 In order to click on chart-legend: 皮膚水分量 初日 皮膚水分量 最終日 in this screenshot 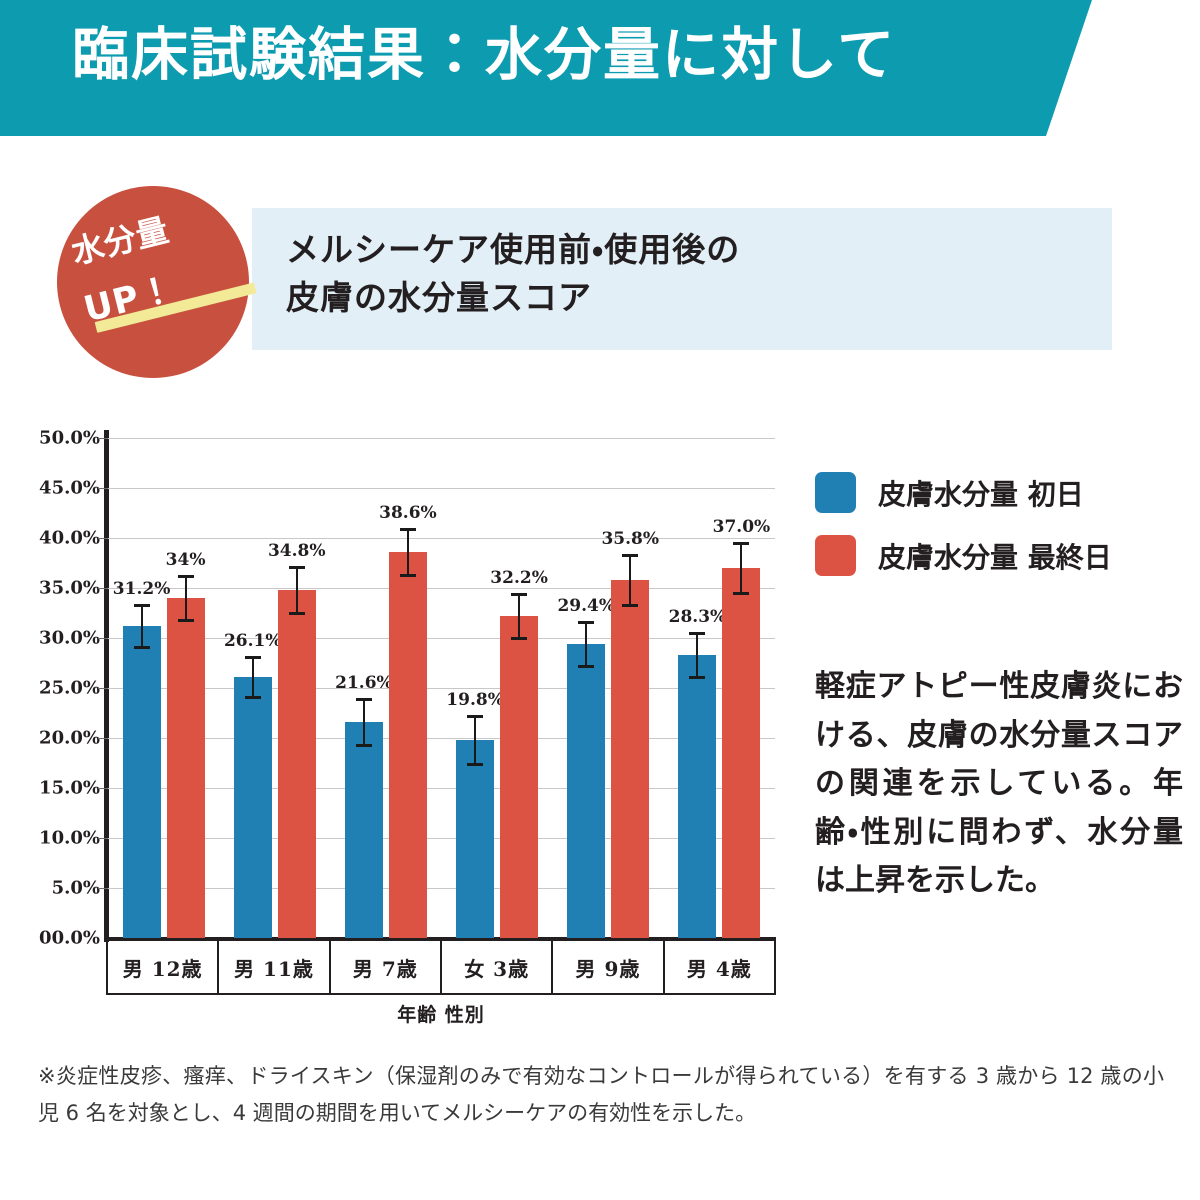, I will do `click(963, 535)`.